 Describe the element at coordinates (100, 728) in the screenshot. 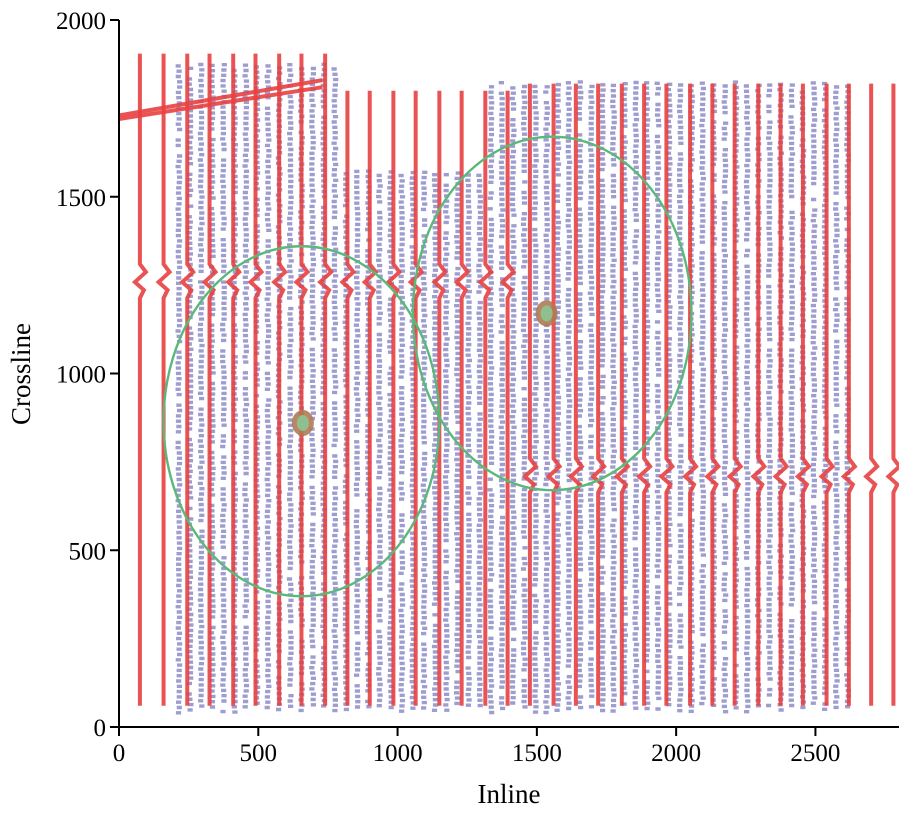

I see `y-tick-label: 0` at that location.